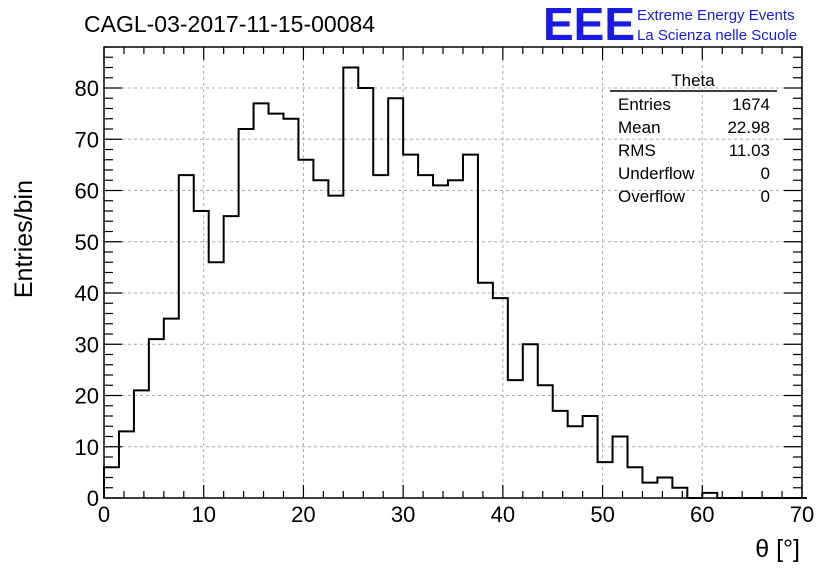  Describe the element at coordinates (802, 514) in the screenshot. I see `x-tick-label: 70` at that location.